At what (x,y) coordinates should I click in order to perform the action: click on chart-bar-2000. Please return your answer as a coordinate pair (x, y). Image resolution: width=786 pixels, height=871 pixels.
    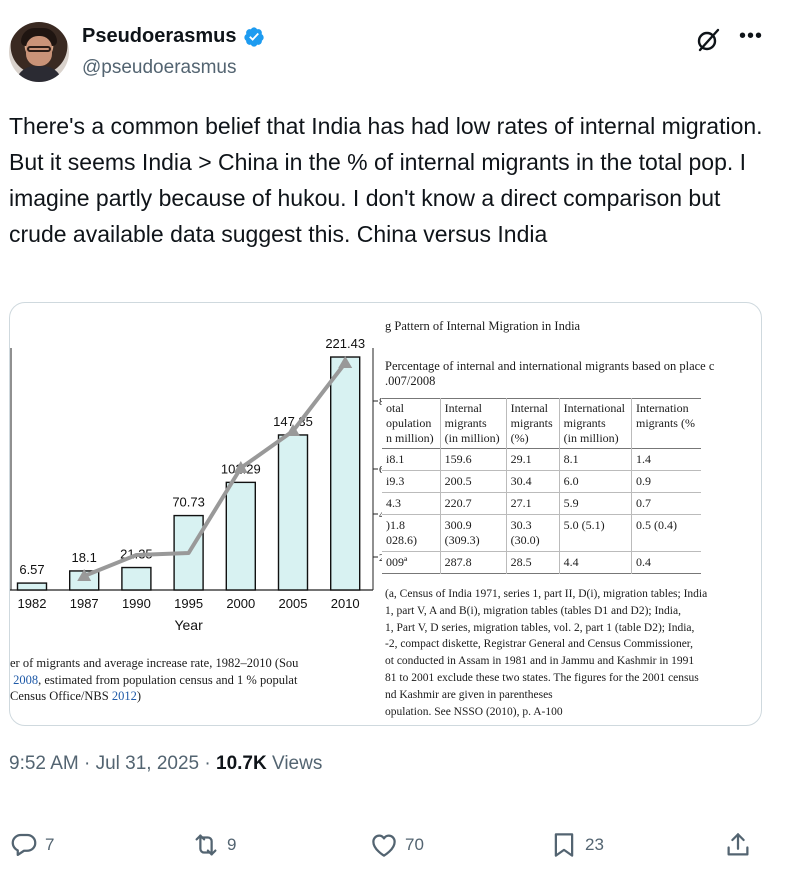
    Looking at the image, I should click on (241, 536).